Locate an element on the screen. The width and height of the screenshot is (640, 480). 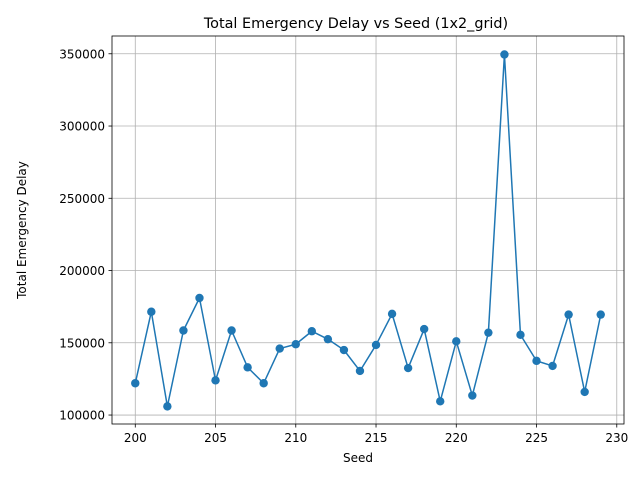
y-tick-label: 250000 is located at coordinates (82, 199).